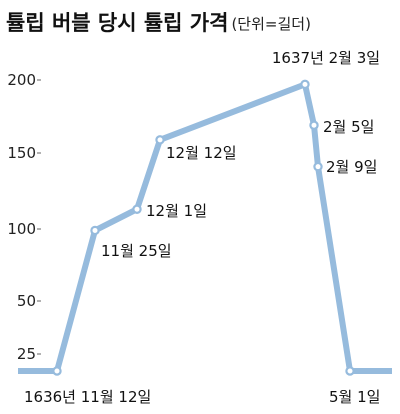  What do you see at coordinates (351, 167) in the screenshot?
I see `date-label: 2월 9일` at bounding box center [351, 167].